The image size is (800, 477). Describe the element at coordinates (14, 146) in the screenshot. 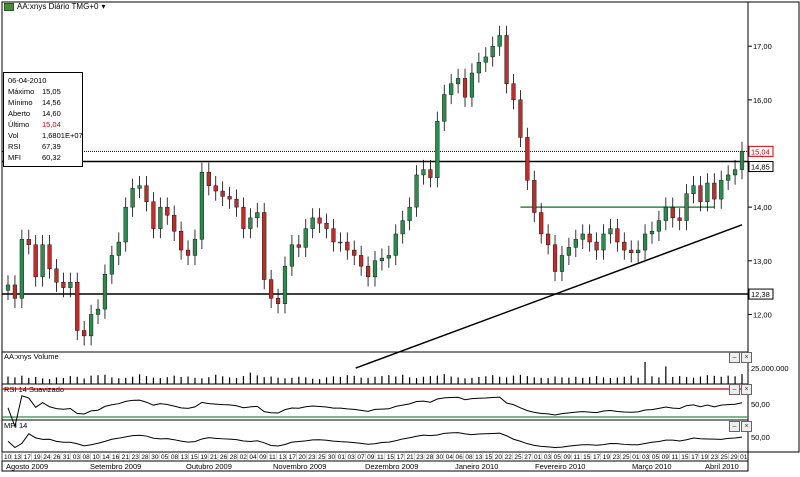

I see `row-label: RSI` at that location.